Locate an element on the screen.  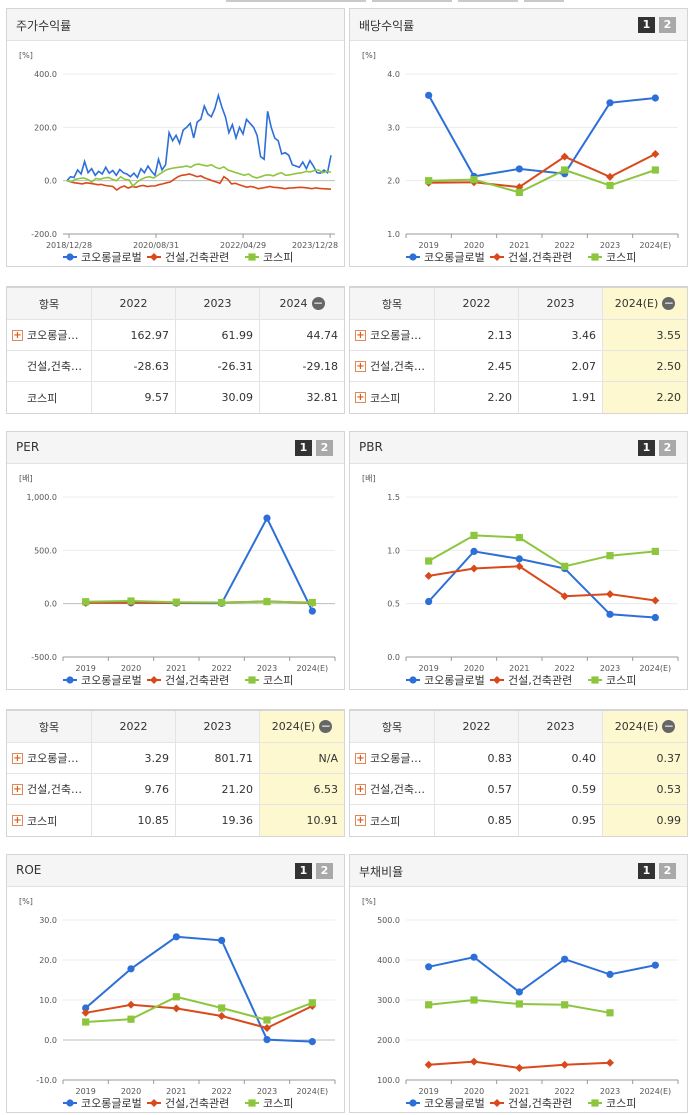
x-tick-label: 2023/12/28 is located at coordinates (315, 245).